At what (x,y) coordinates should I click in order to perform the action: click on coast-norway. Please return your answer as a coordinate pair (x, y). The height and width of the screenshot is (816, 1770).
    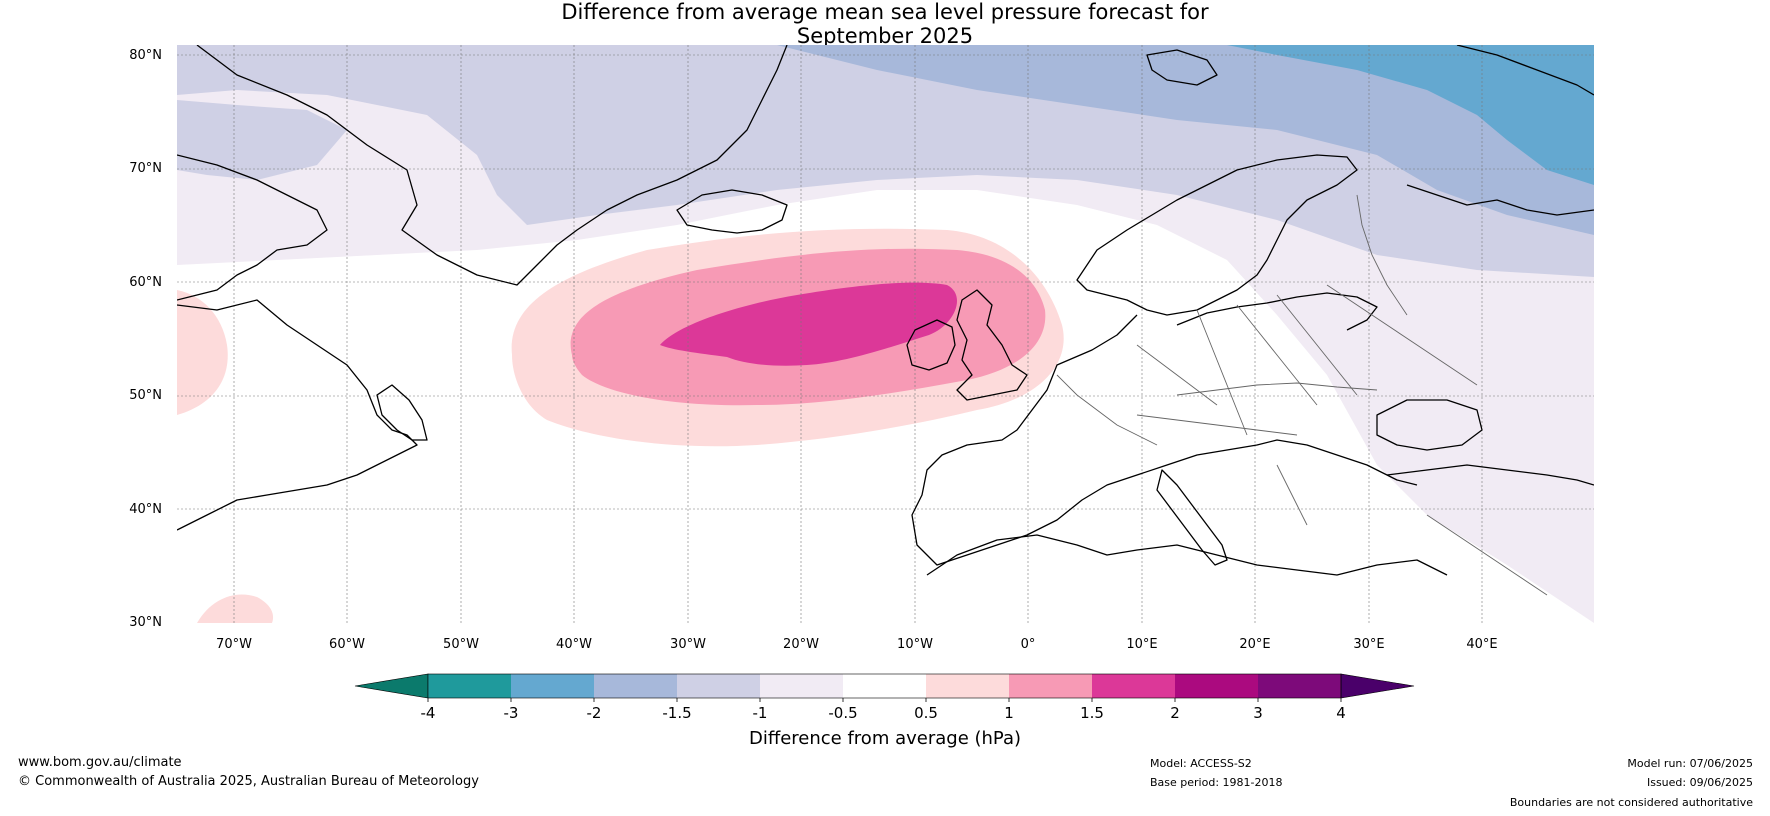
    Looking at the image, I should click on (1217, 235).